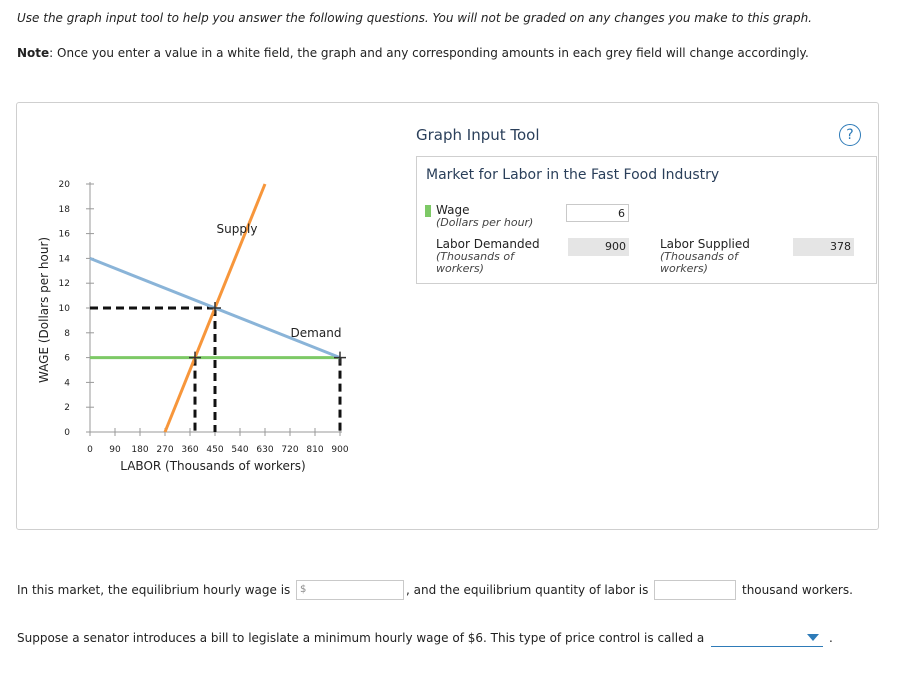  What do you see at coordinates (485, 222) in the screenshot?
I see `wage-unit: (Dollars per hour)` at bounding box center [485, 222].